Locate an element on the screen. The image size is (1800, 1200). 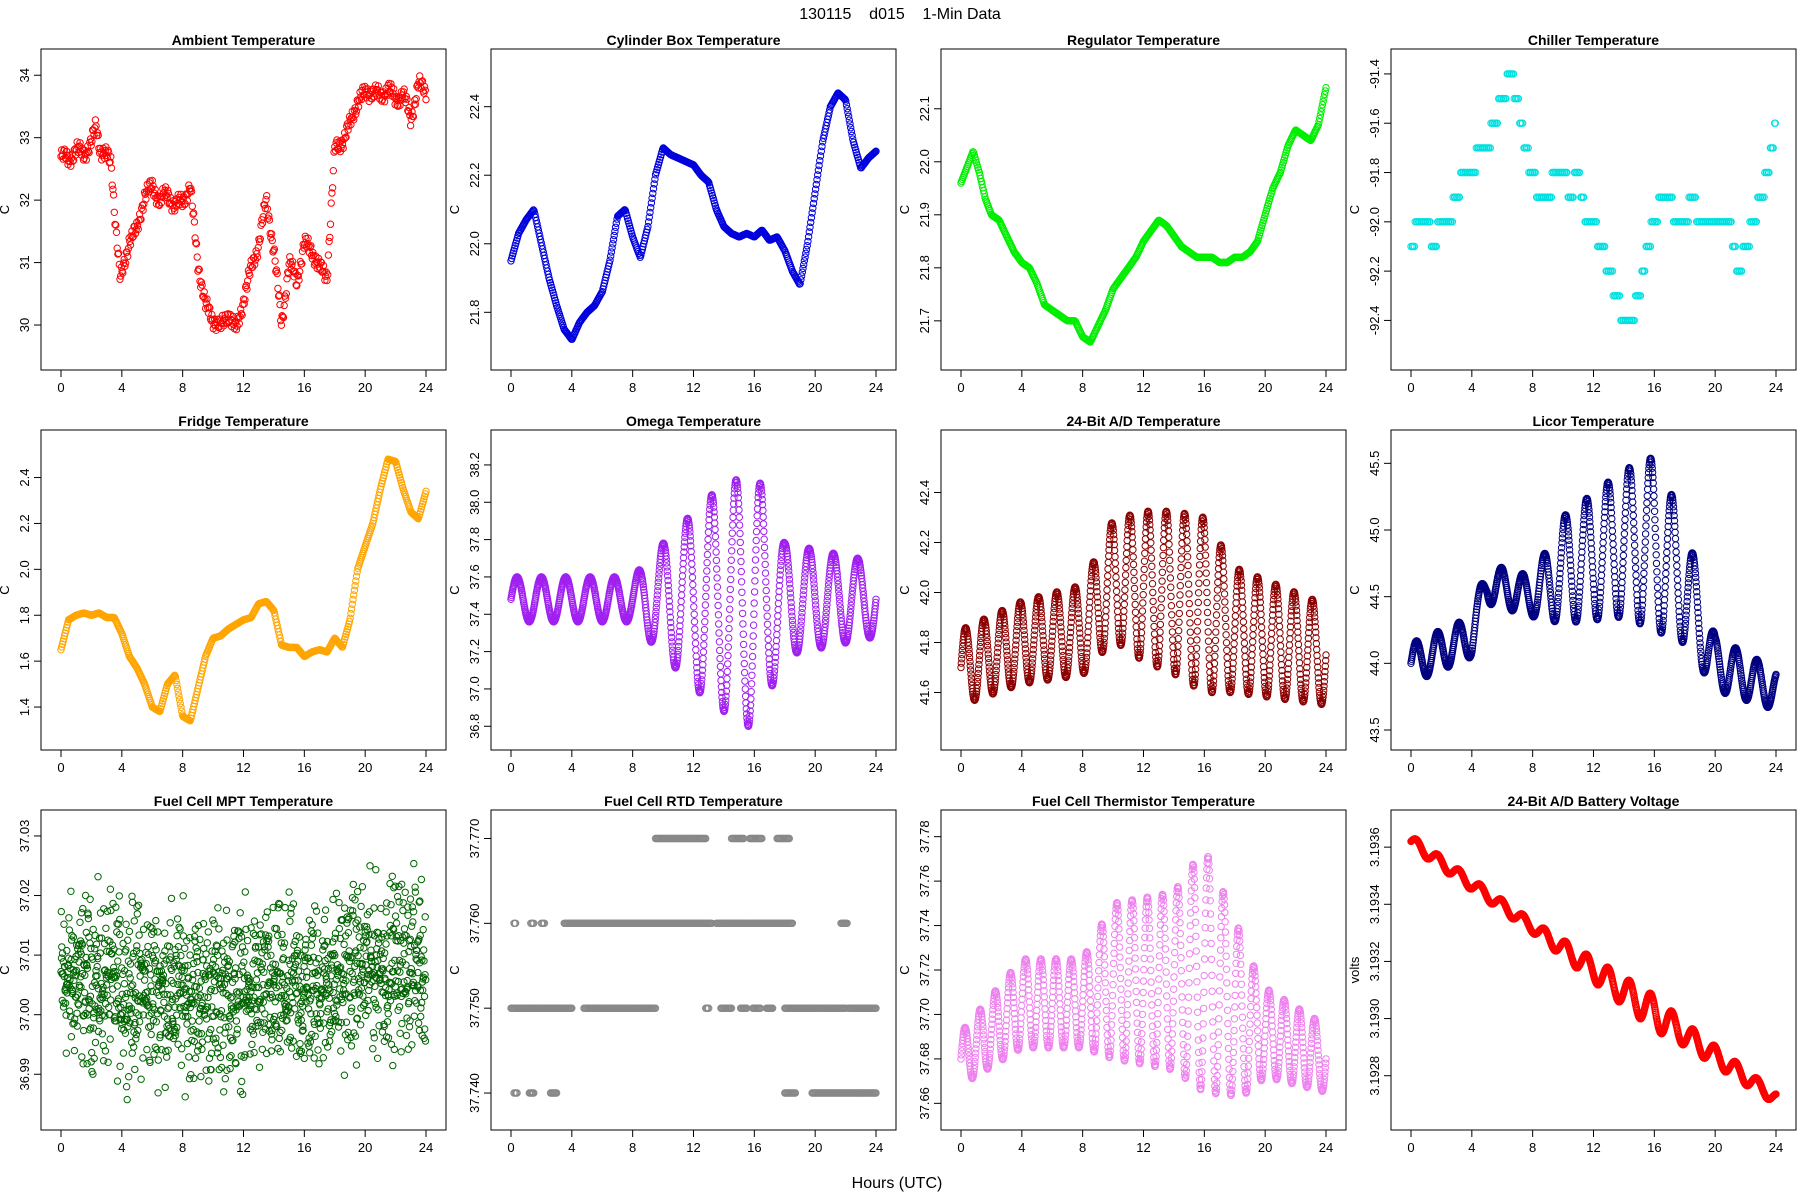
chart-ambient-temperature-title: Ambient Temperature is located at coordinates (244, 40).